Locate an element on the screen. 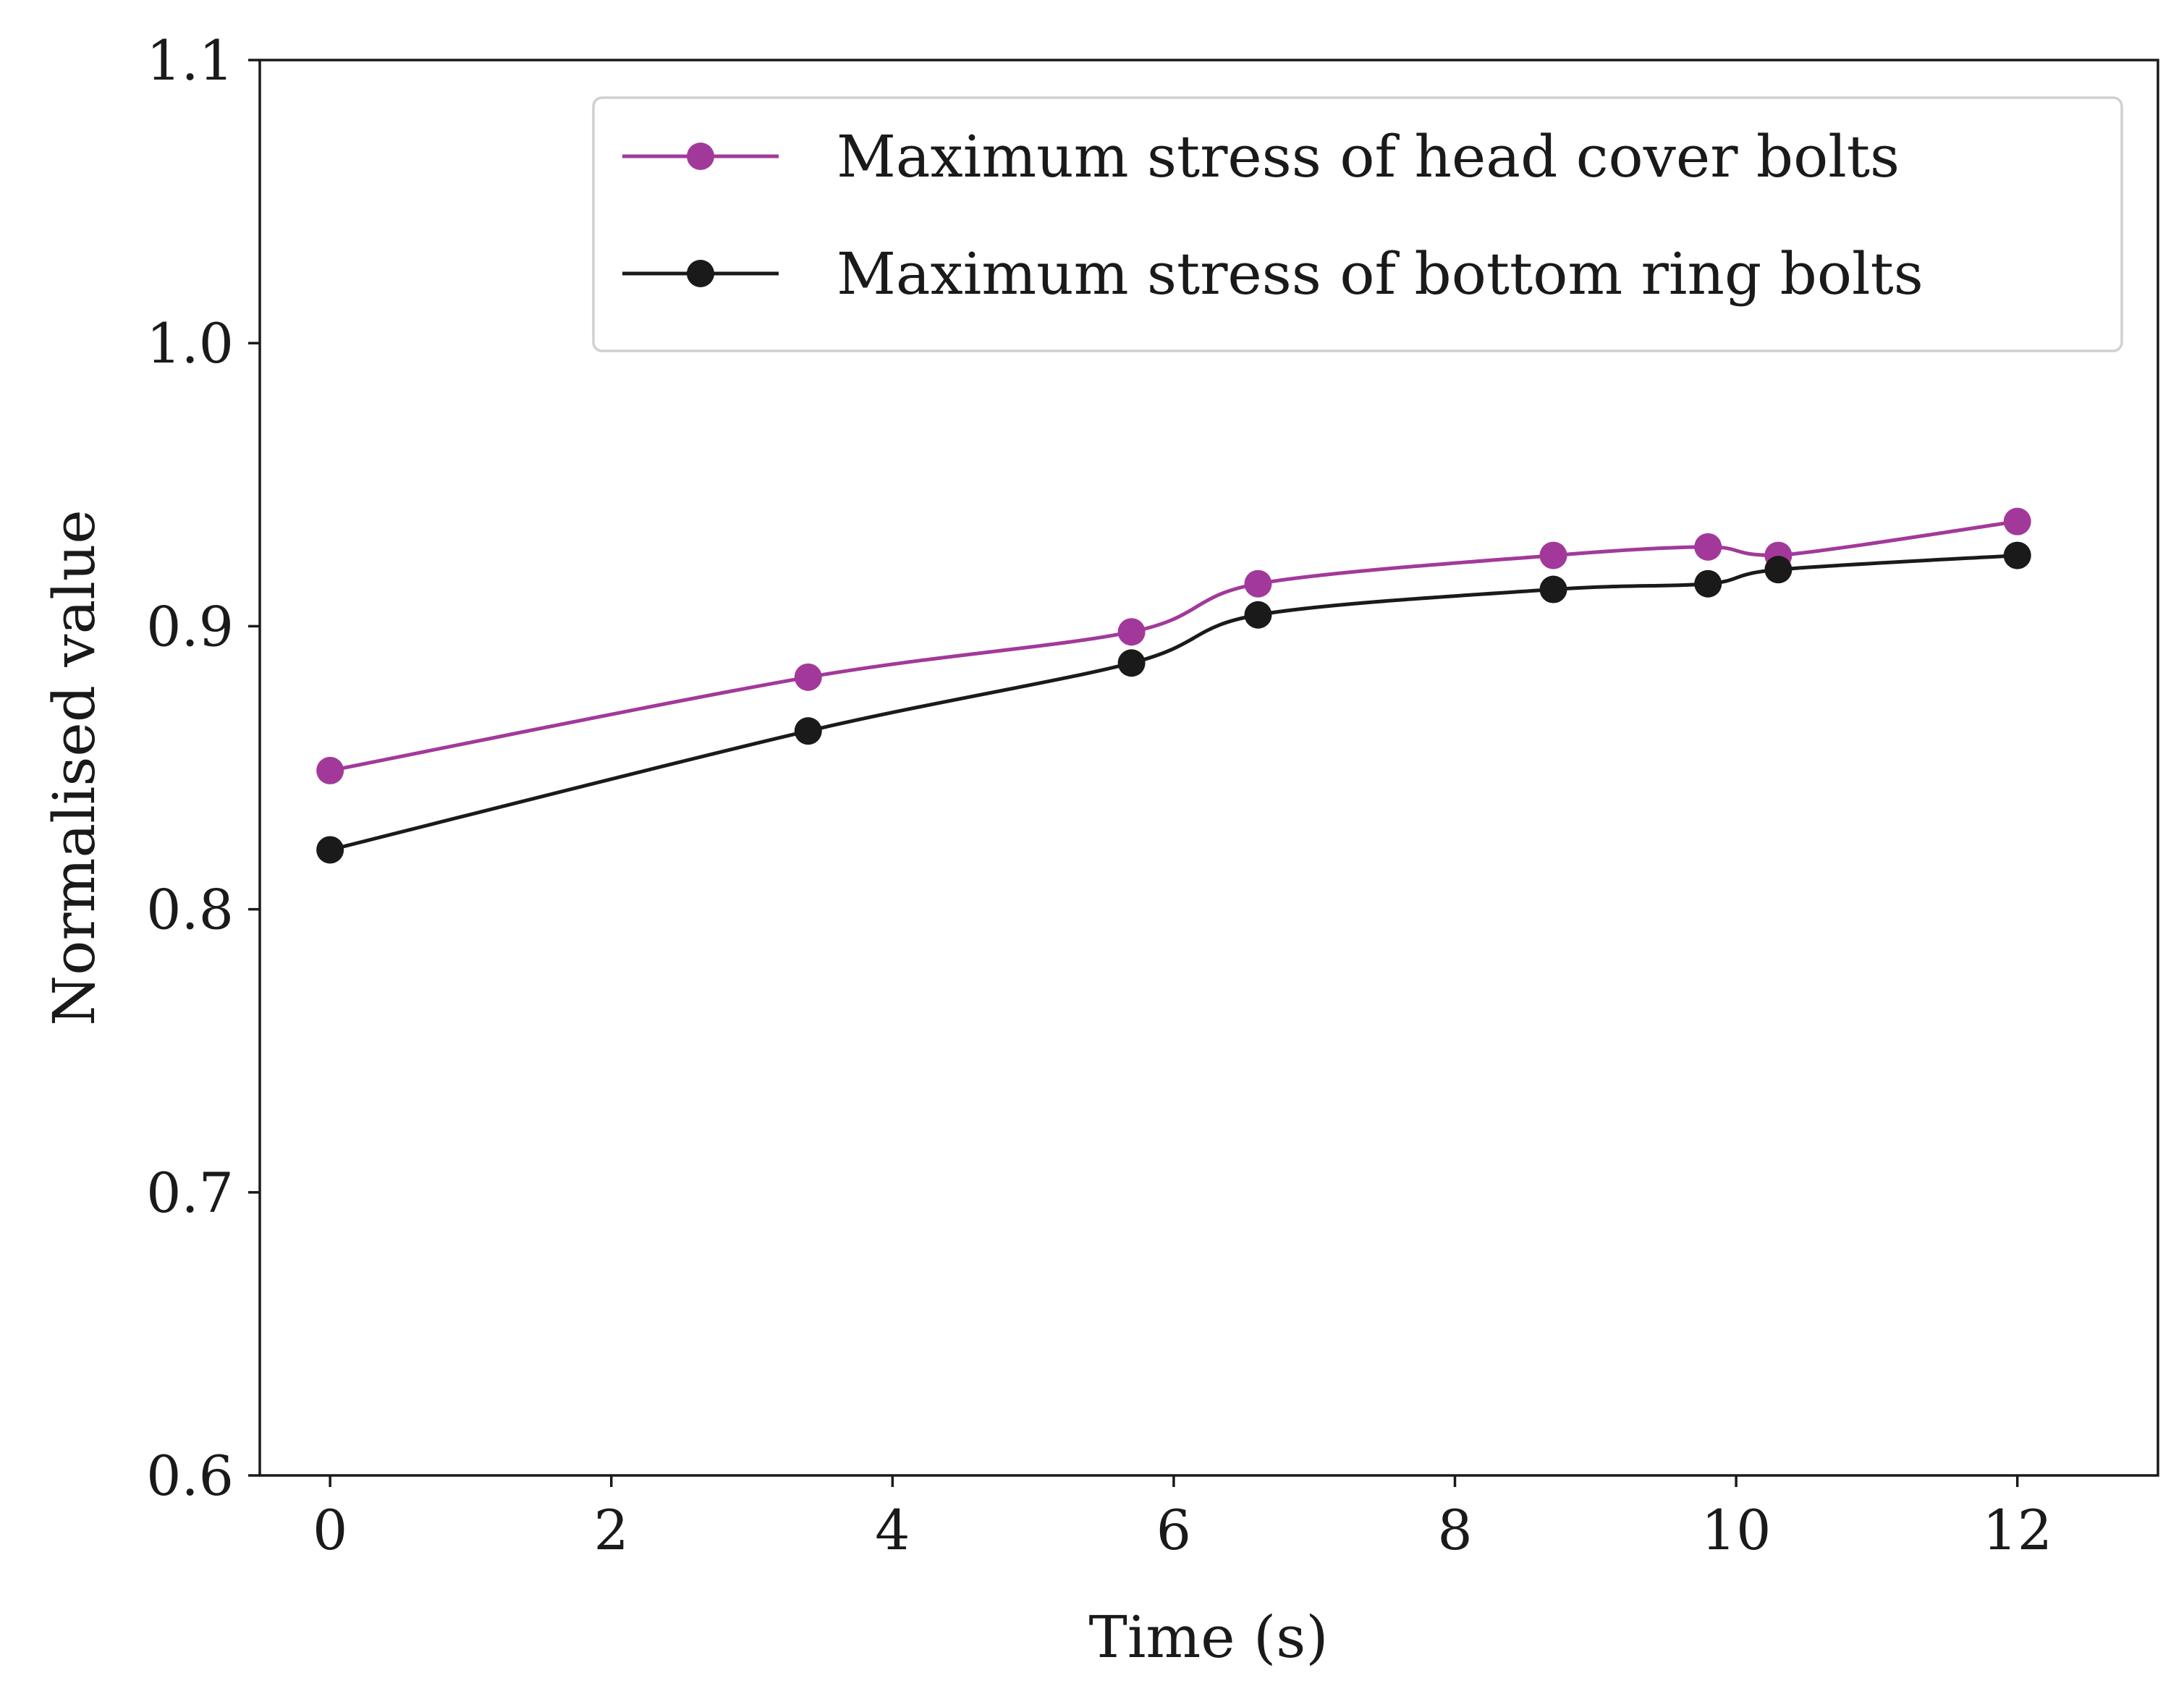  legend-marker-bottom-ring is located at coordinates (700, 274).